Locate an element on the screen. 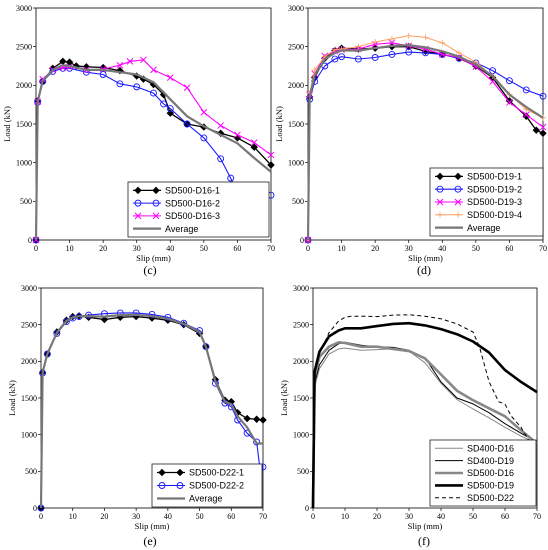  legend-label: SD500-D22 is located at coordinates (490, 498).